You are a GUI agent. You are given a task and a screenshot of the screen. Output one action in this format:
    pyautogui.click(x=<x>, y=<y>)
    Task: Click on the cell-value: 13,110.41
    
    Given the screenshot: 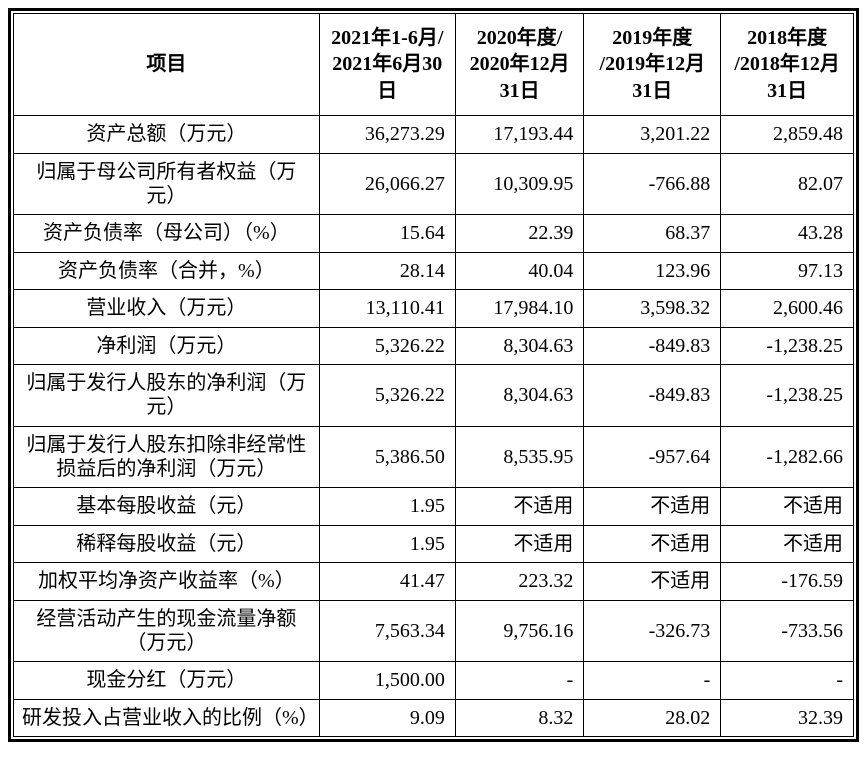 What is the action you would take?
    pyautogui.click(x=387, y=308)
    